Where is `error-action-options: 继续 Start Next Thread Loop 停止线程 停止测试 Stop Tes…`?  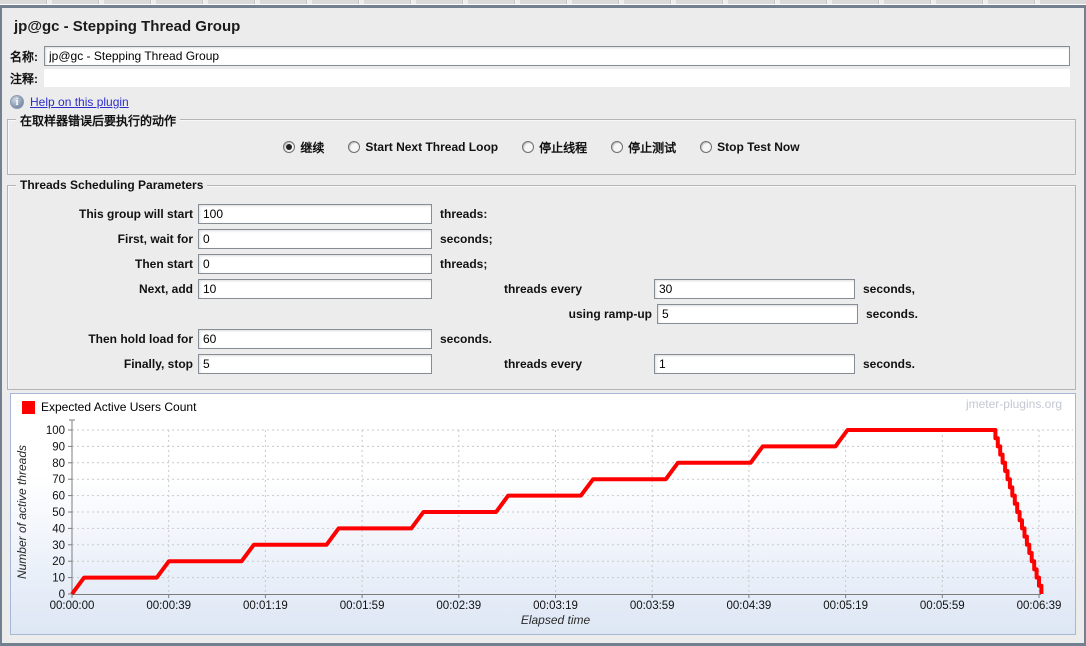 error-action-options: 继续 Start Next Thread Loop 停止线程 停止测试 Stop Tes… is located at coordinates (541, 147).